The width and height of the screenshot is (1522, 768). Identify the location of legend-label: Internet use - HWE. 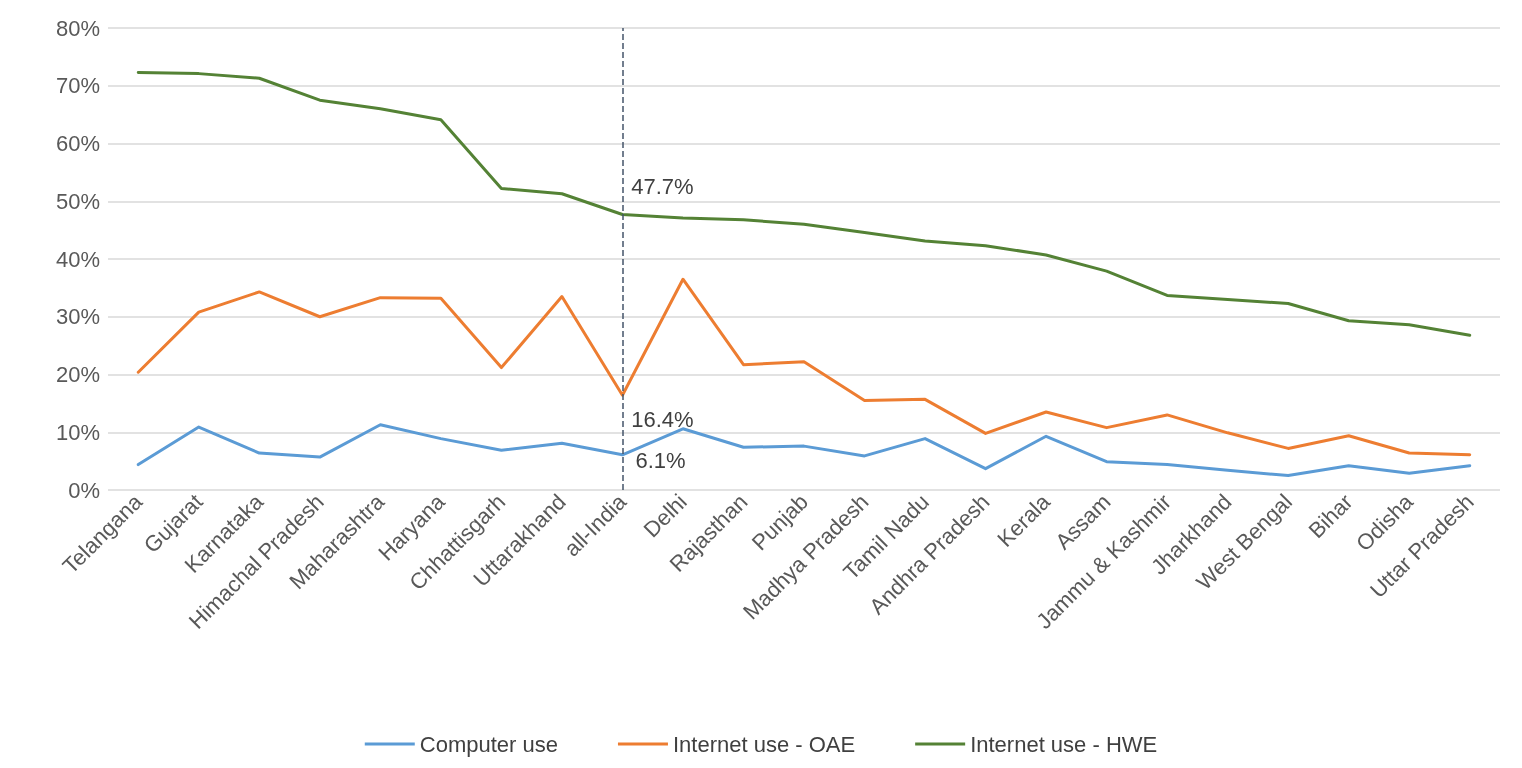
(1064, 744).